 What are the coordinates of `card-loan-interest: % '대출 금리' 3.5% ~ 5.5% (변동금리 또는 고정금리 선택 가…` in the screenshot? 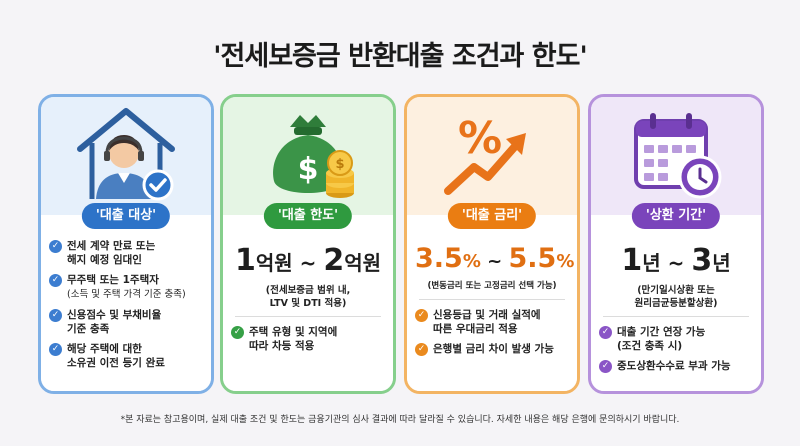 It's located at (492, 244).